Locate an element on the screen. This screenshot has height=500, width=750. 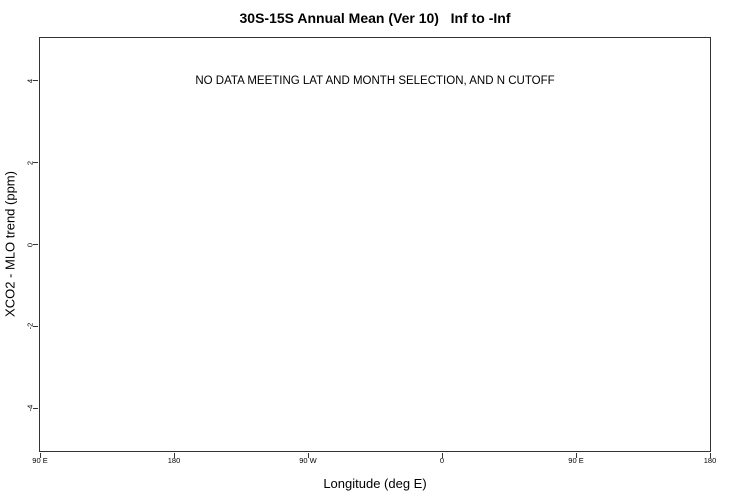
y-tick-label: -4 is located at coordinates (30, 408).